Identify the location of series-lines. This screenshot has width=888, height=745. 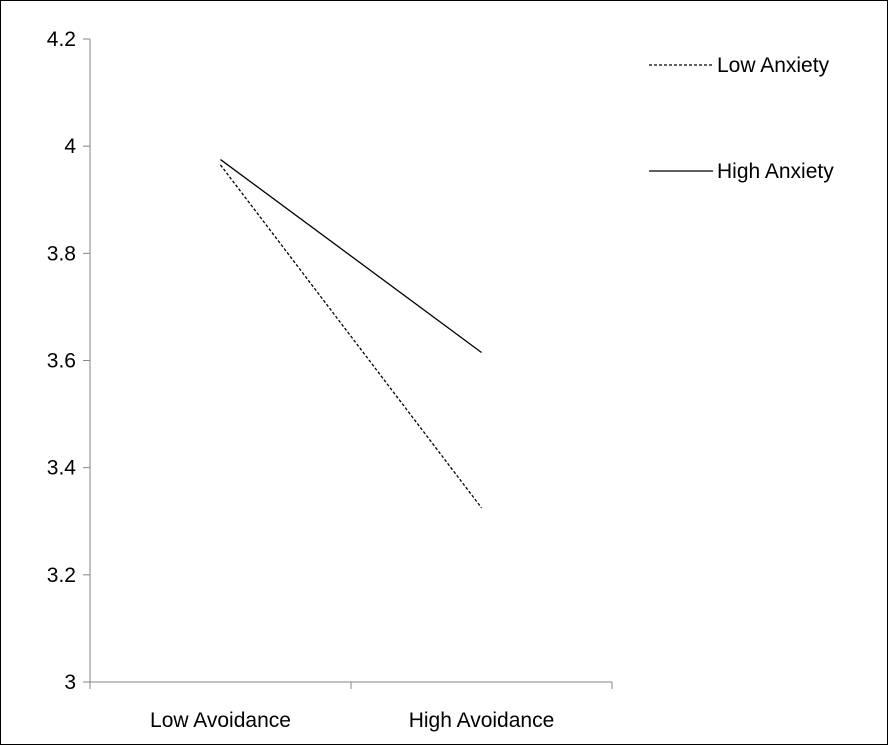
(351, 334).